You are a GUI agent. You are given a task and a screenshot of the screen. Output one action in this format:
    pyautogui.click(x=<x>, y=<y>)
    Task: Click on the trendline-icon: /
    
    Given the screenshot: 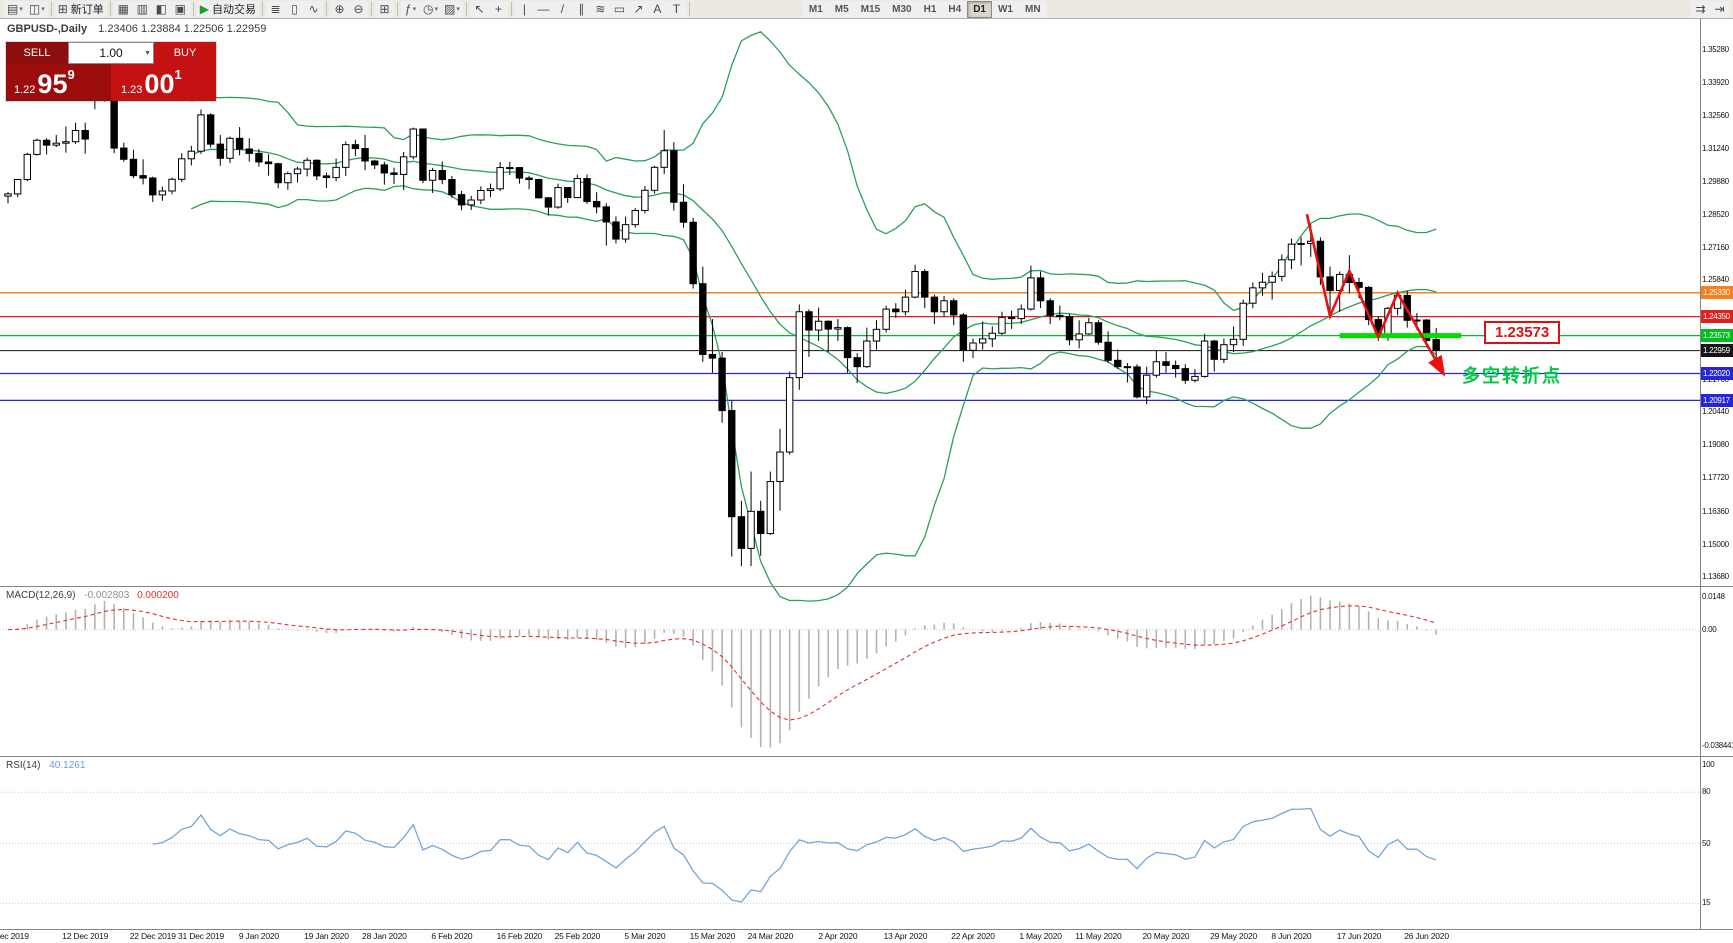 What is the action you would take?
    pyautogui.click(x=562, y=9)
    